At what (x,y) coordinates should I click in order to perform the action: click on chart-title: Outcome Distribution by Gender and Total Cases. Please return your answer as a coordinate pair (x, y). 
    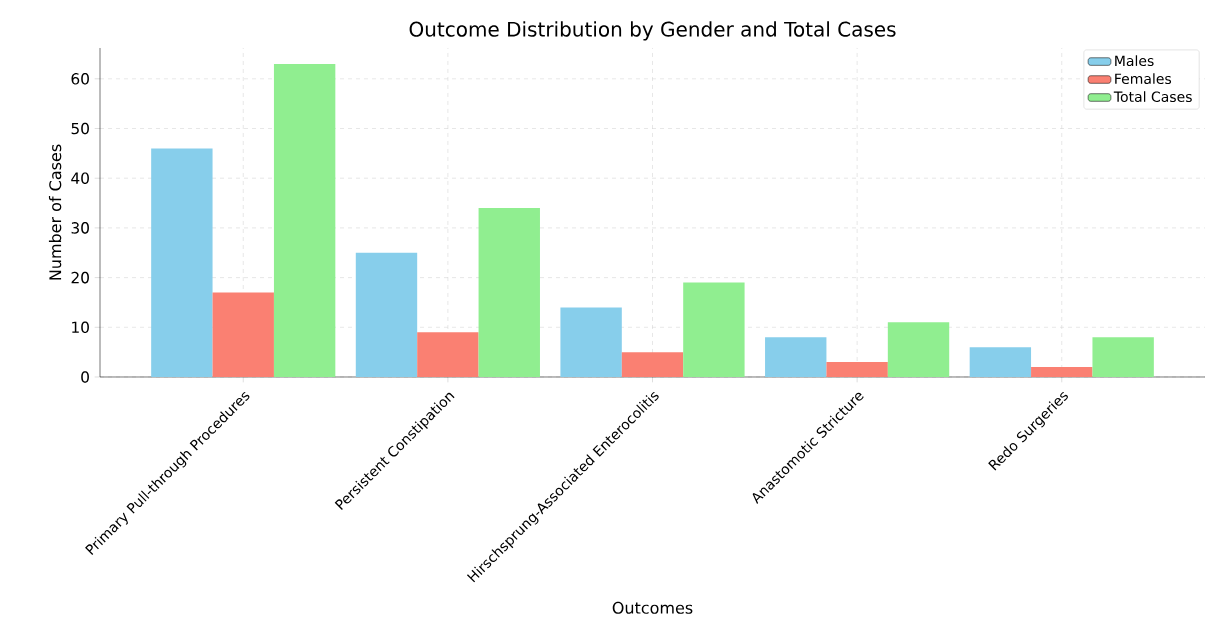
    Looking at the image, I should click on (652, 31).